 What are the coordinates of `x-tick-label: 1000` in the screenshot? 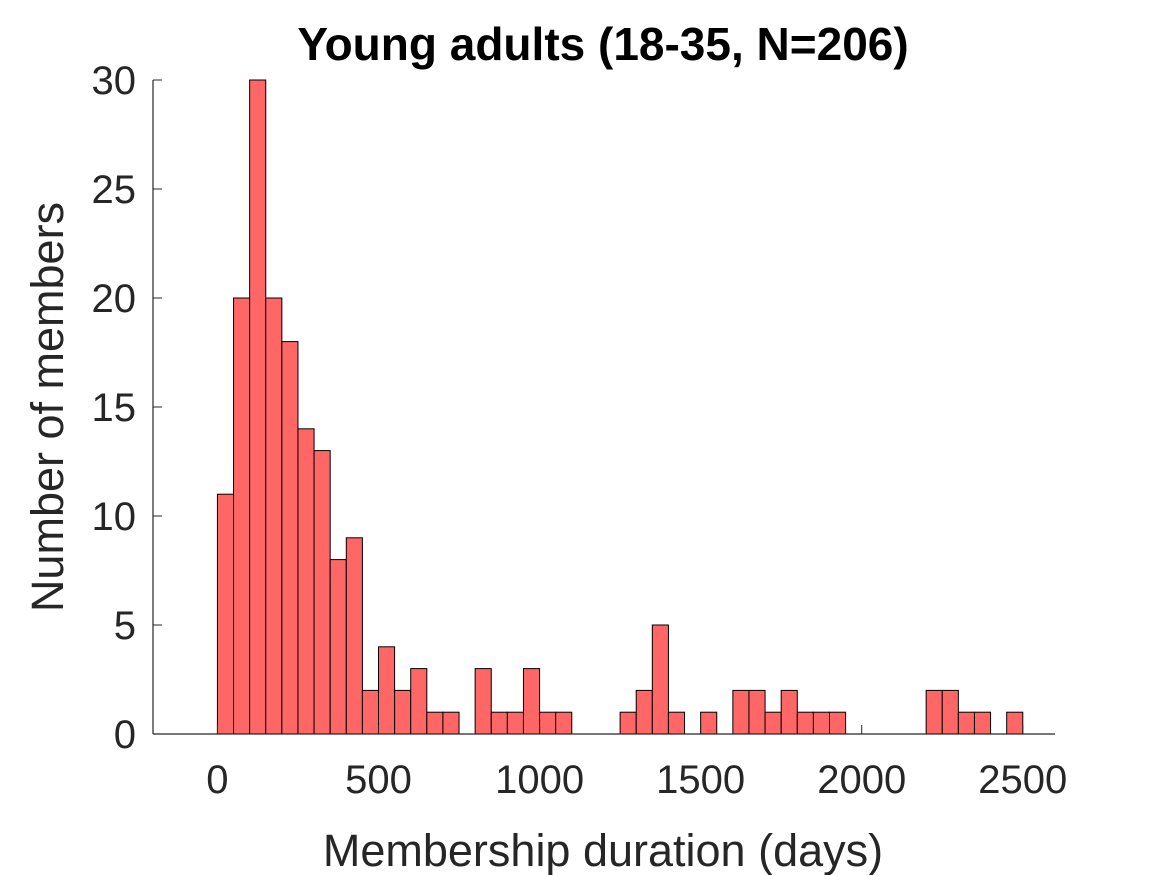 It's located at (539, 780).